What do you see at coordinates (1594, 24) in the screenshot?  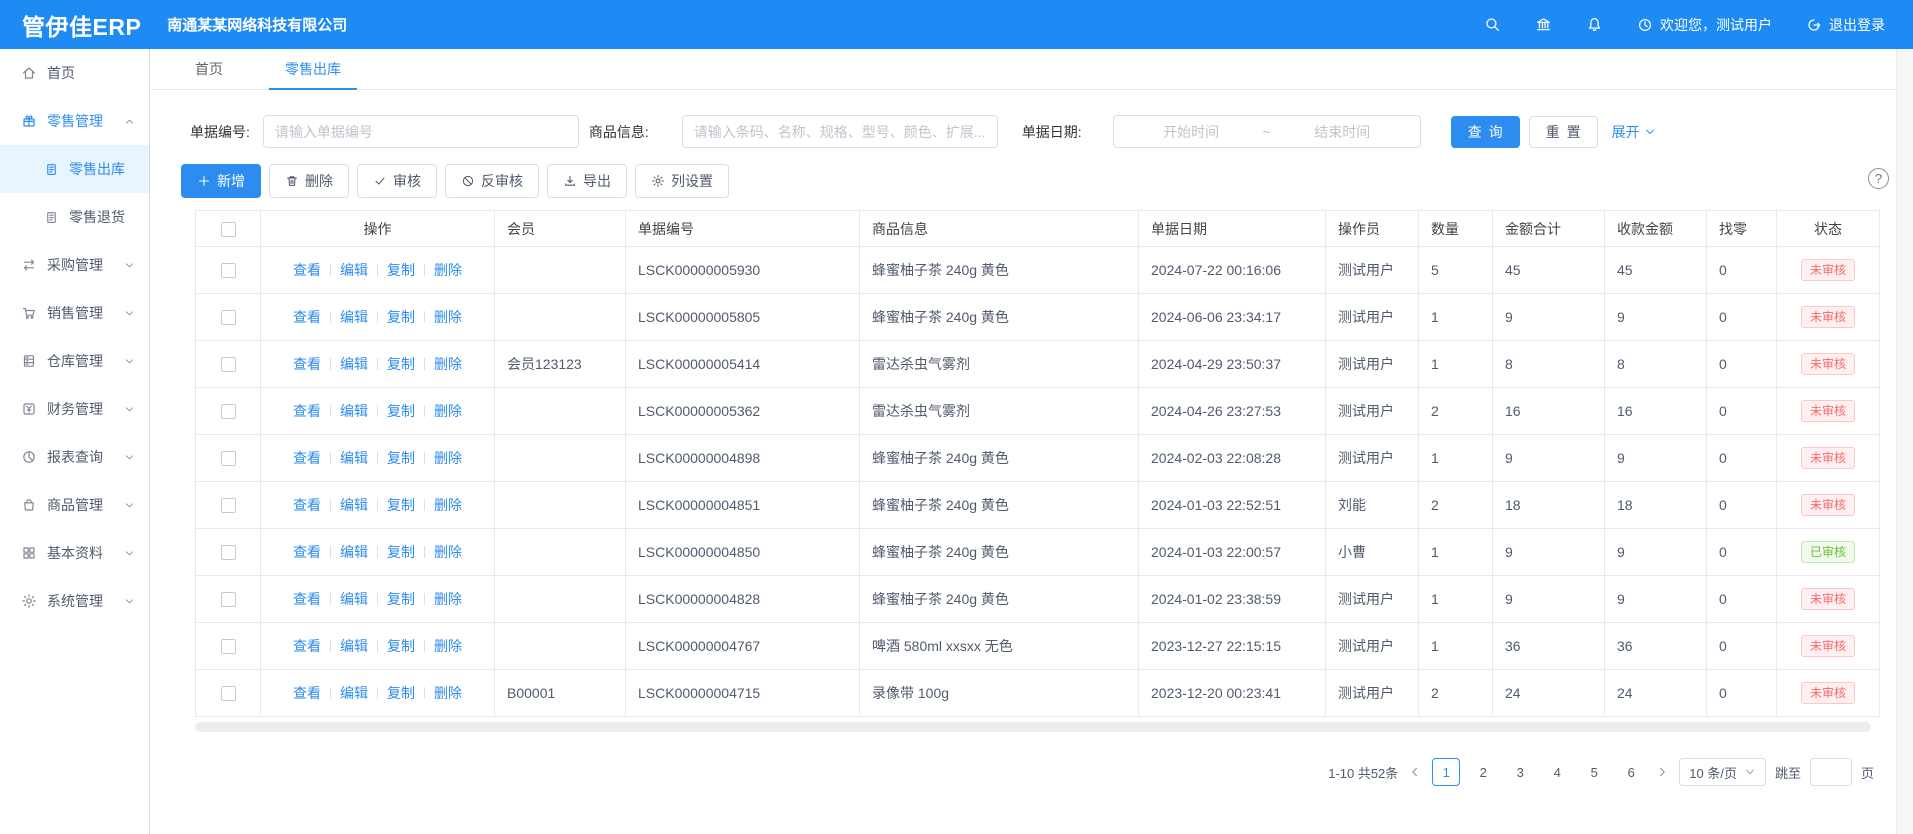 I see `bell-icon` at bounding box center [1594, 24].